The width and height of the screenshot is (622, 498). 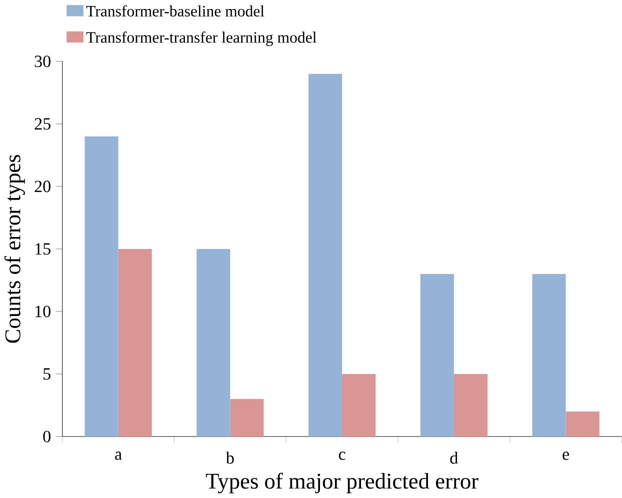 What do you see at coordinates (454, 458) in the screenshot?
I see `x-tick-label: d` at bounding box center [454, 458].